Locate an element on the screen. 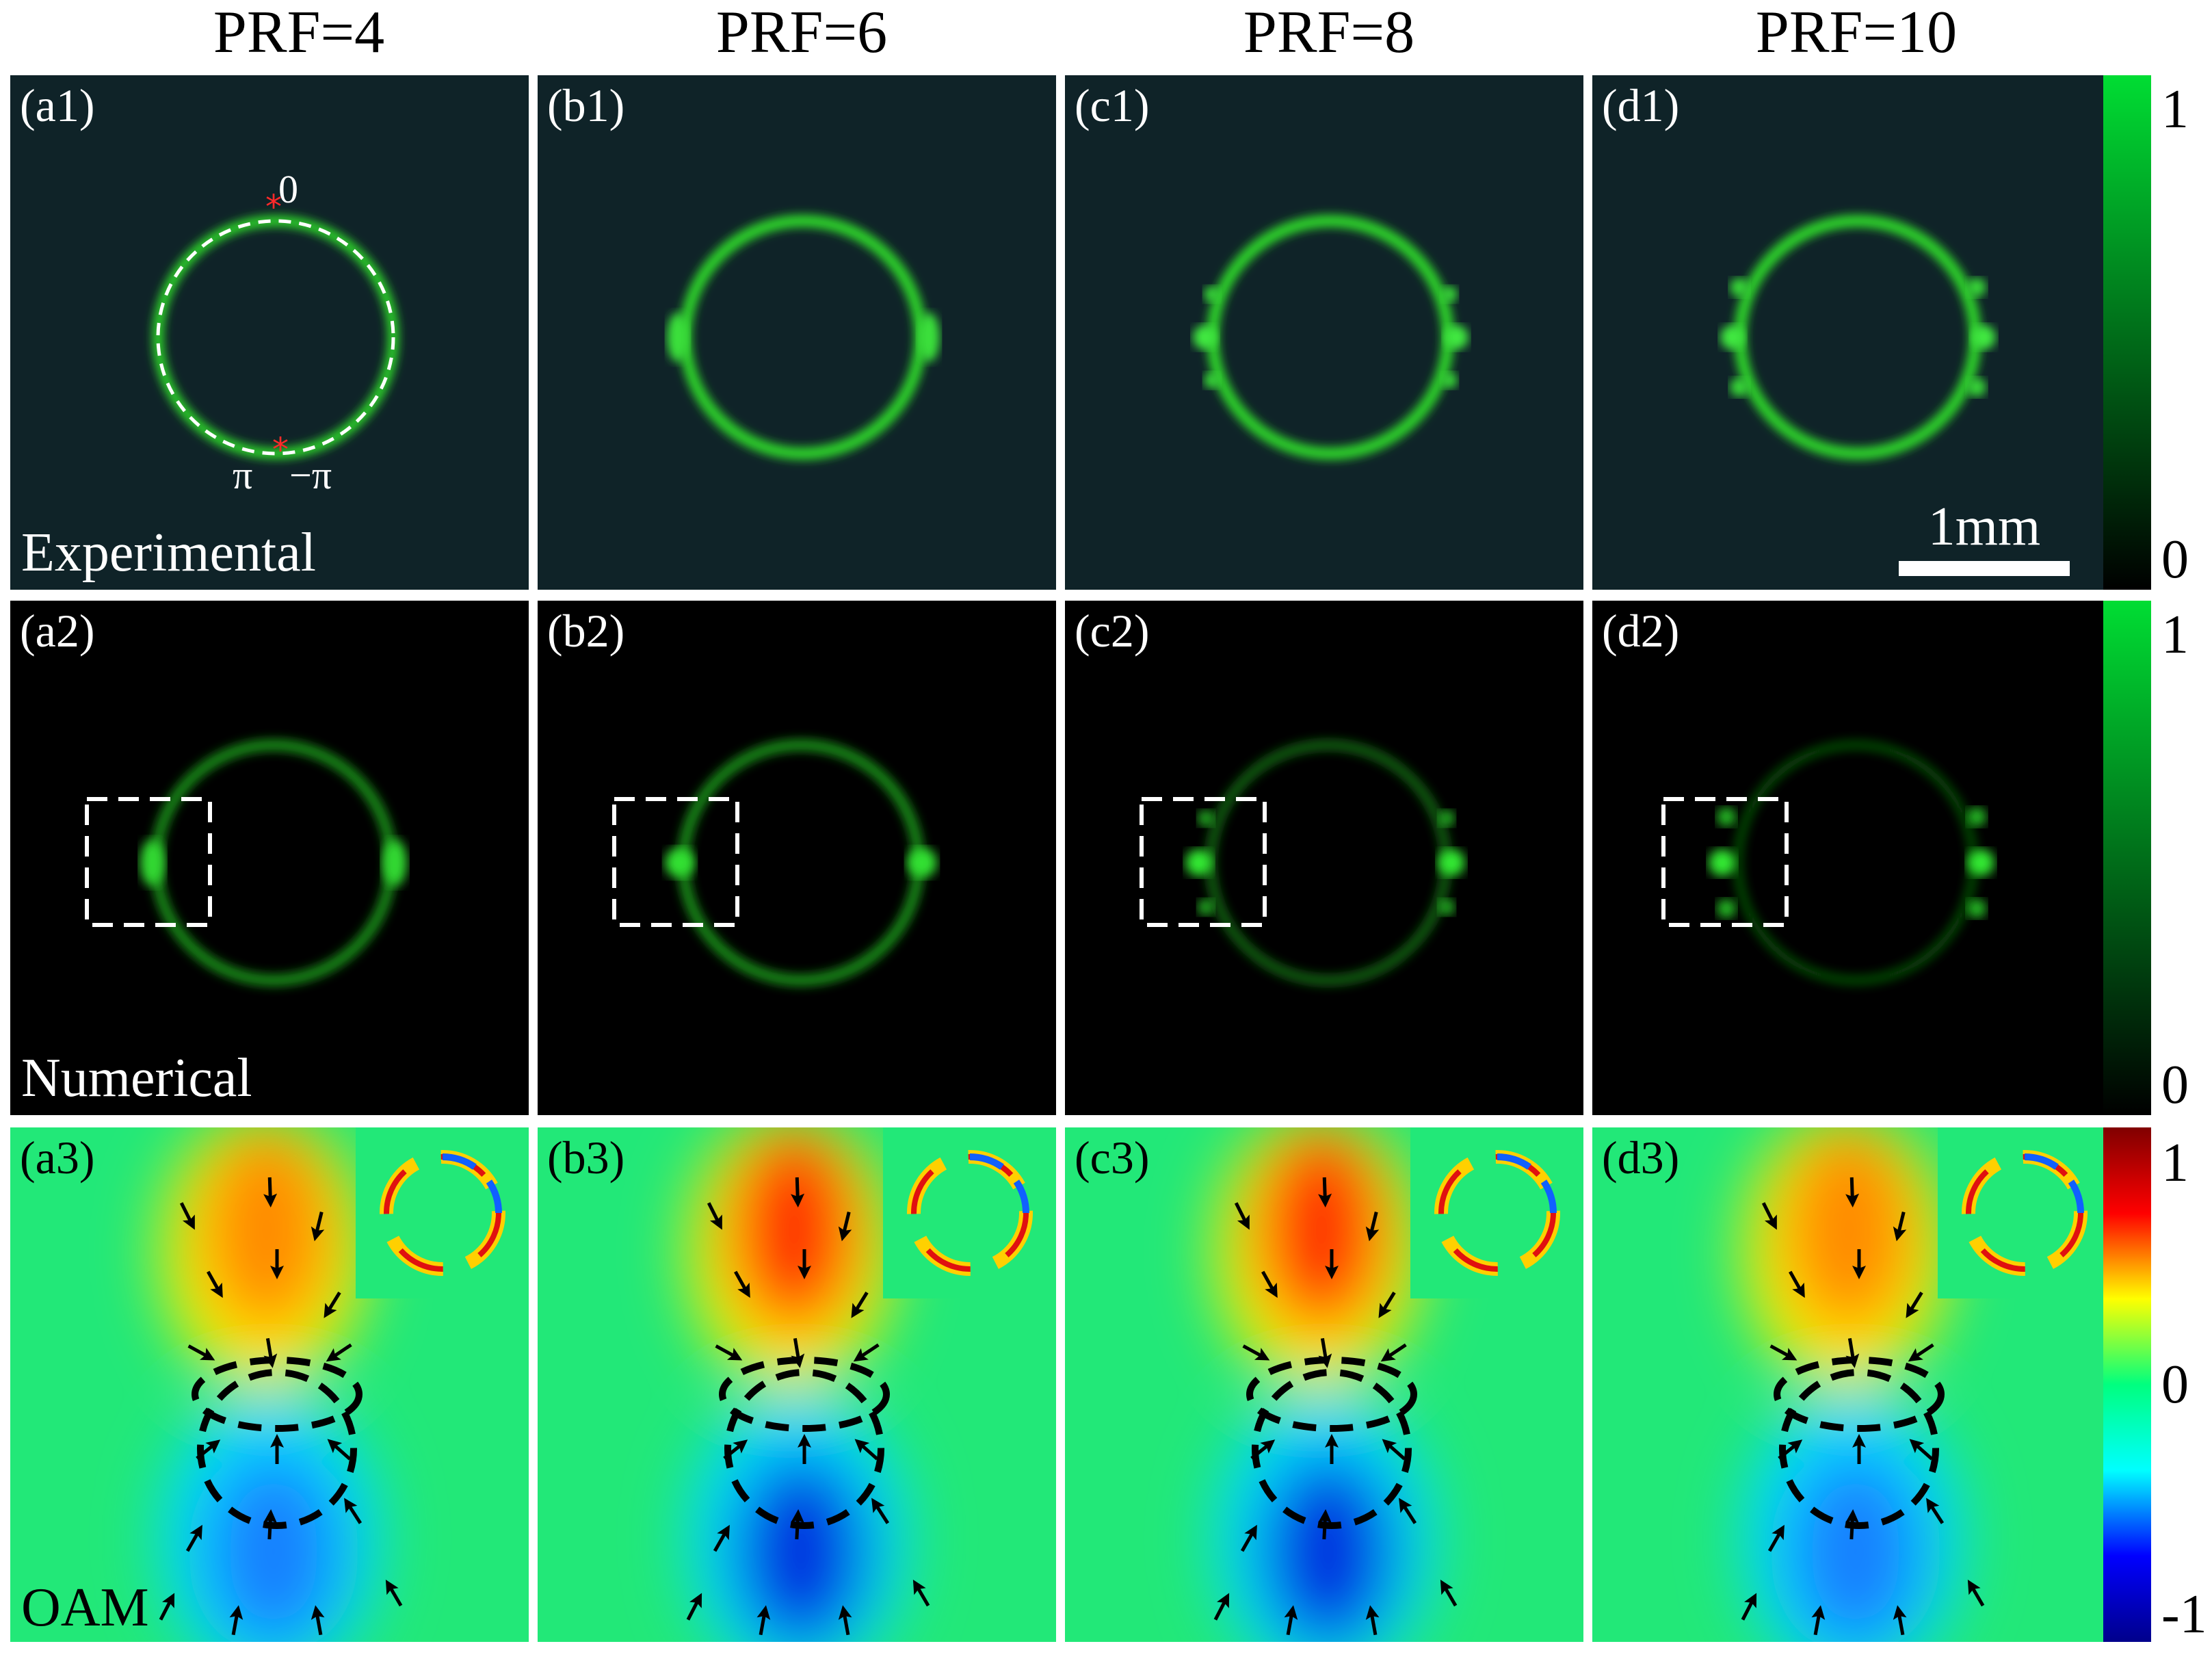 The image size is (2212, 1659). row-label-experimental: Experimental is located at coordinates (169, 553).